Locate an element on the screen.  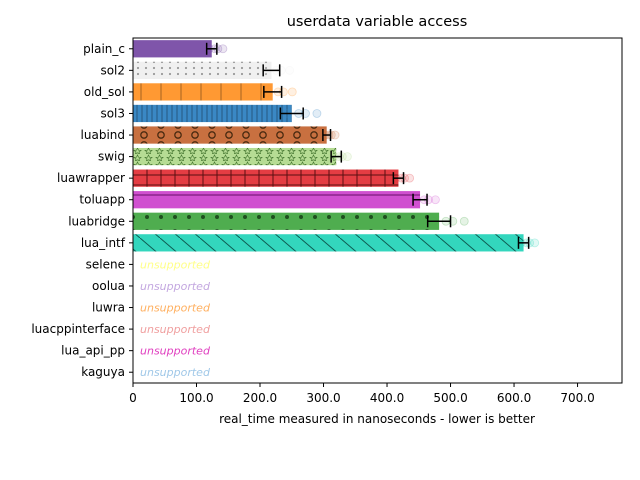
y-tick-label-luwra: luwra is located at coordinates (108, 308).